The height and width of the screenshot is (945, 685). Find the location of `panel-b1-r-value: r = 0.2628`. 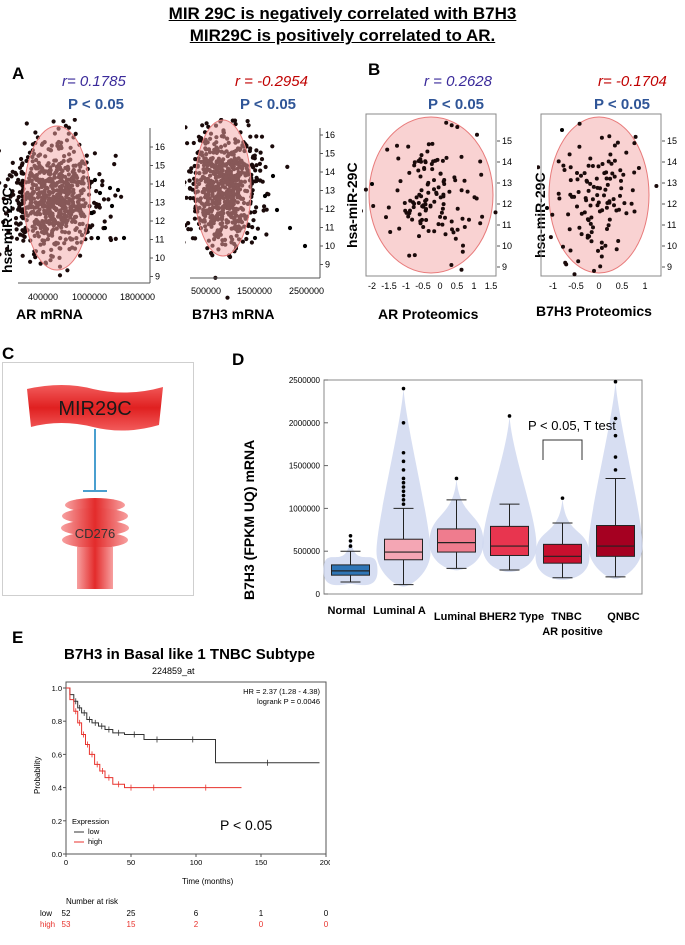

panel-b1-r-value: r = 0.2628 is located at coordinates (458, 81).